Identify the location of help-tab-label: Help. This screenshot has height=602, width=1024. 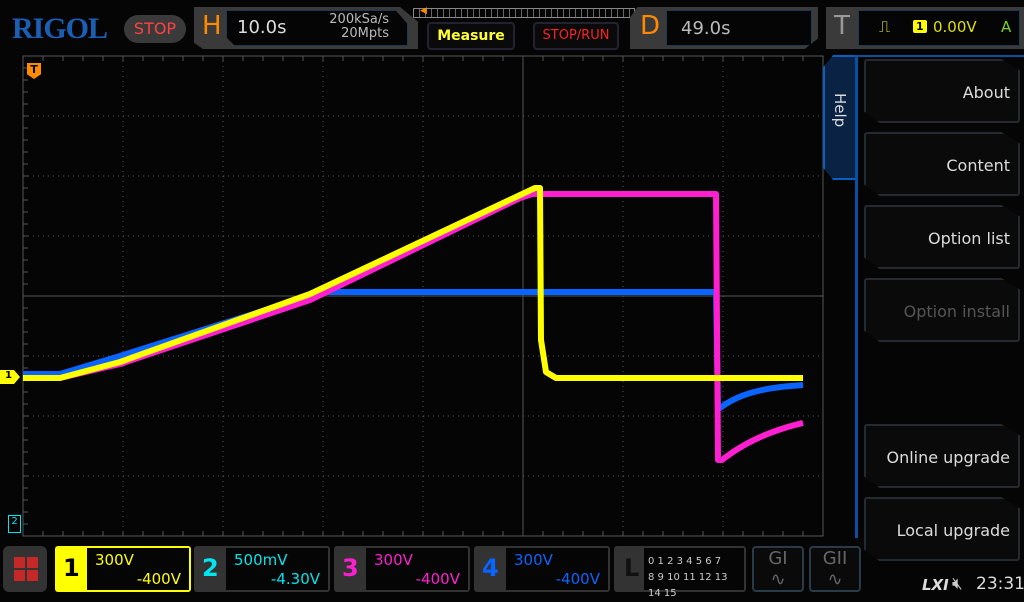
(840, 110).